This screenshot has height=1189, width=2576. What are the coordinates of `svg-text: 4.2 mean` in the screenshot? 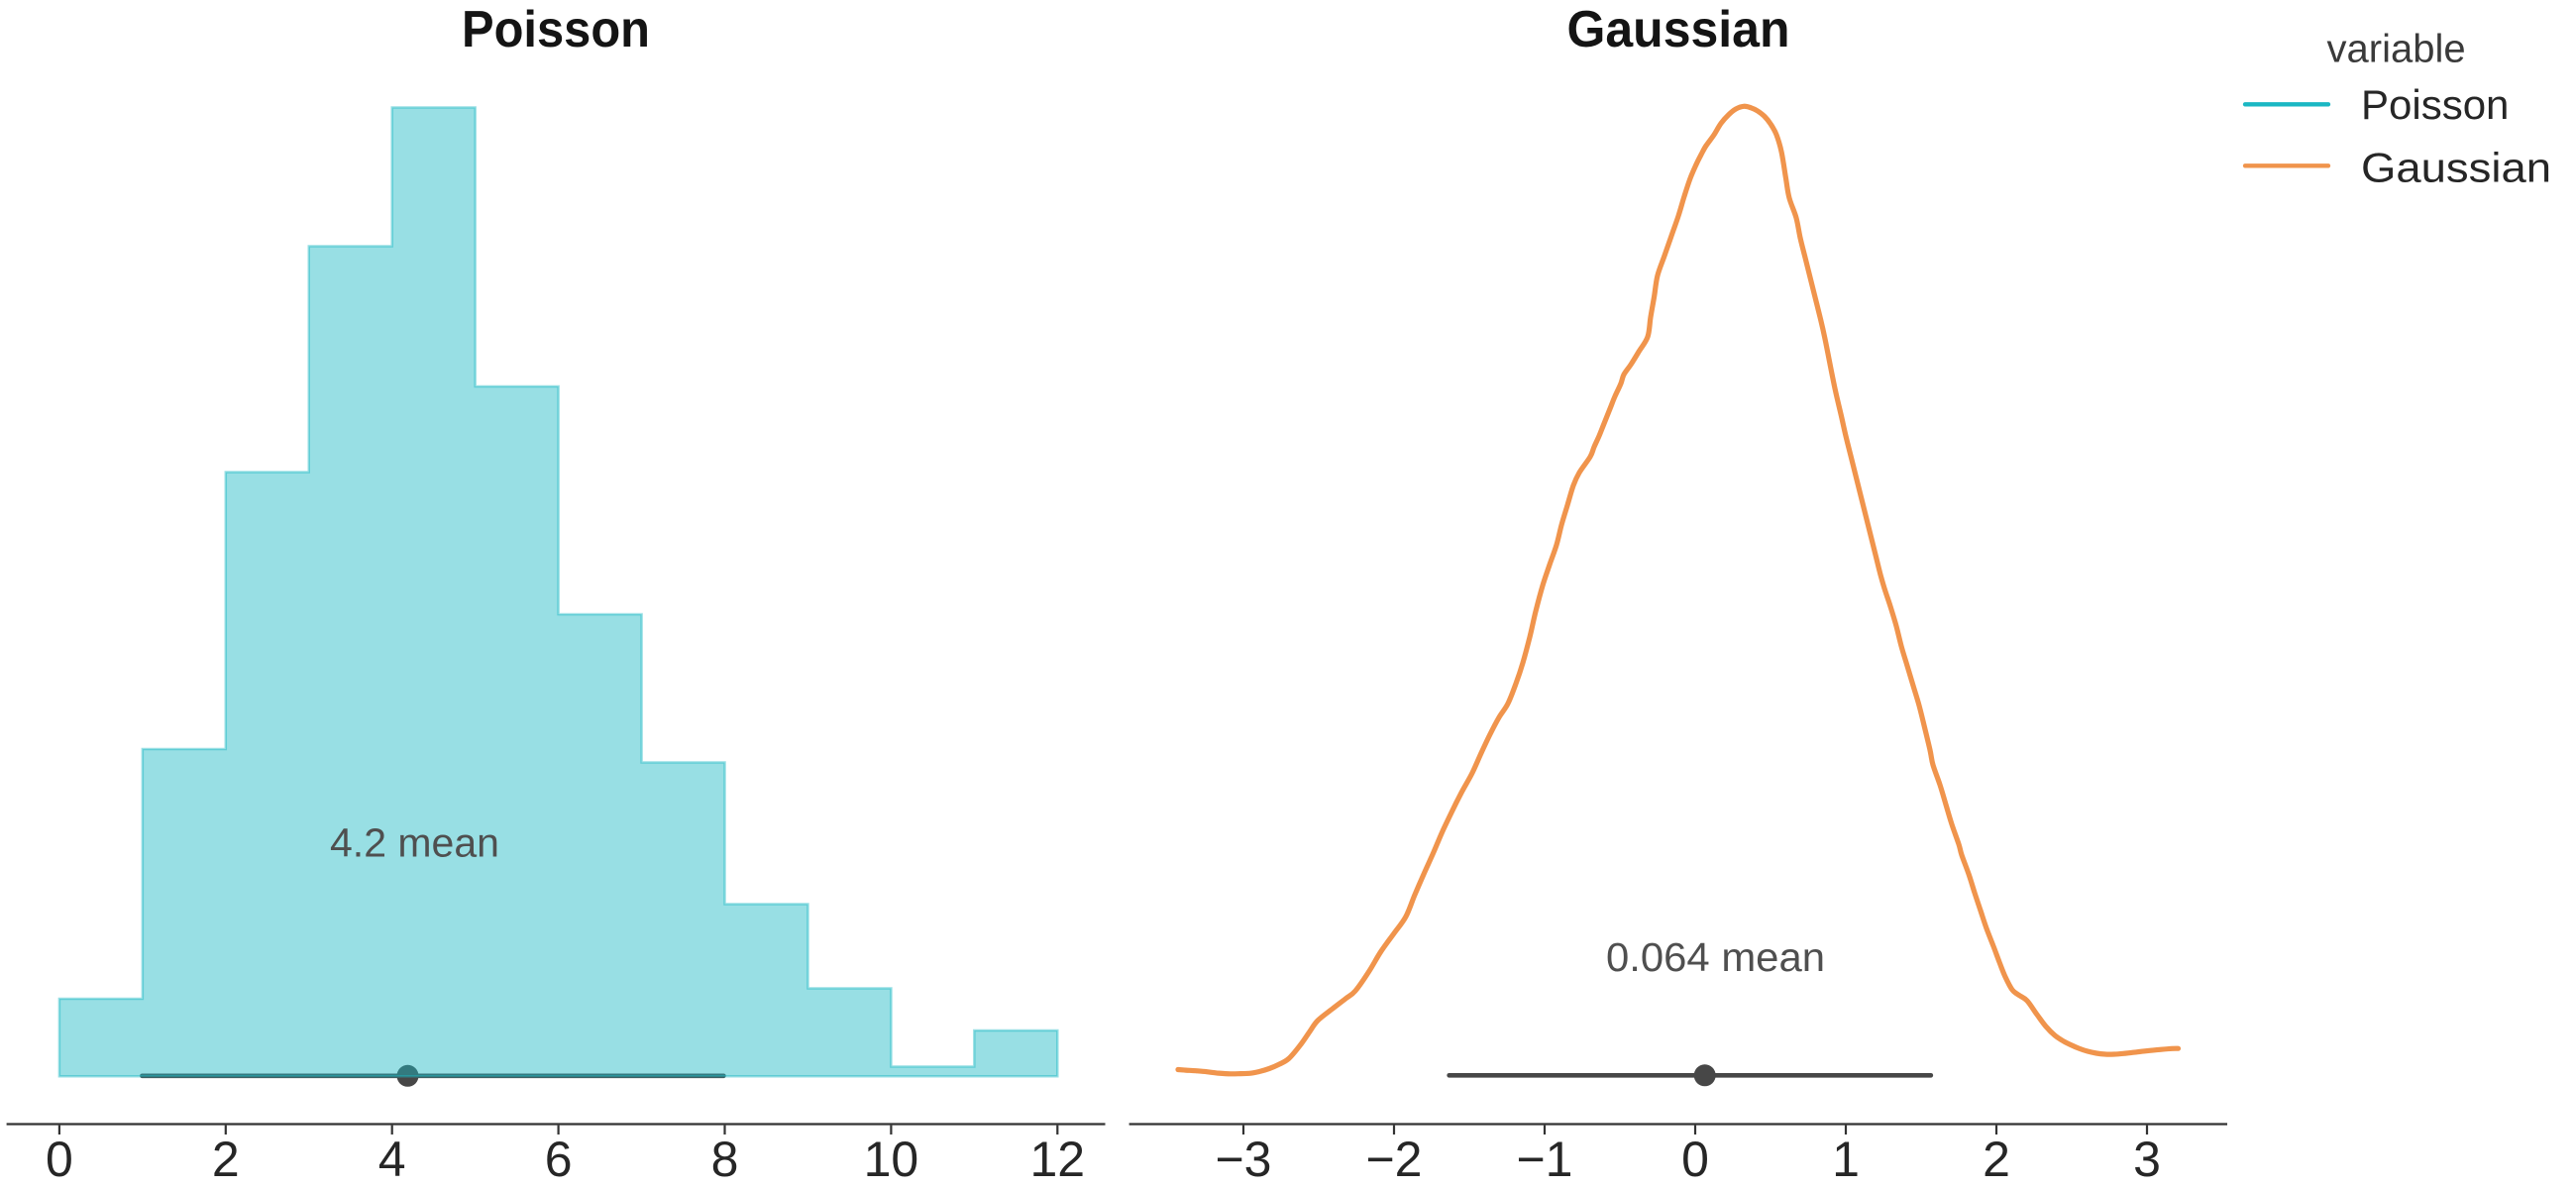 It's located at (415, 843).